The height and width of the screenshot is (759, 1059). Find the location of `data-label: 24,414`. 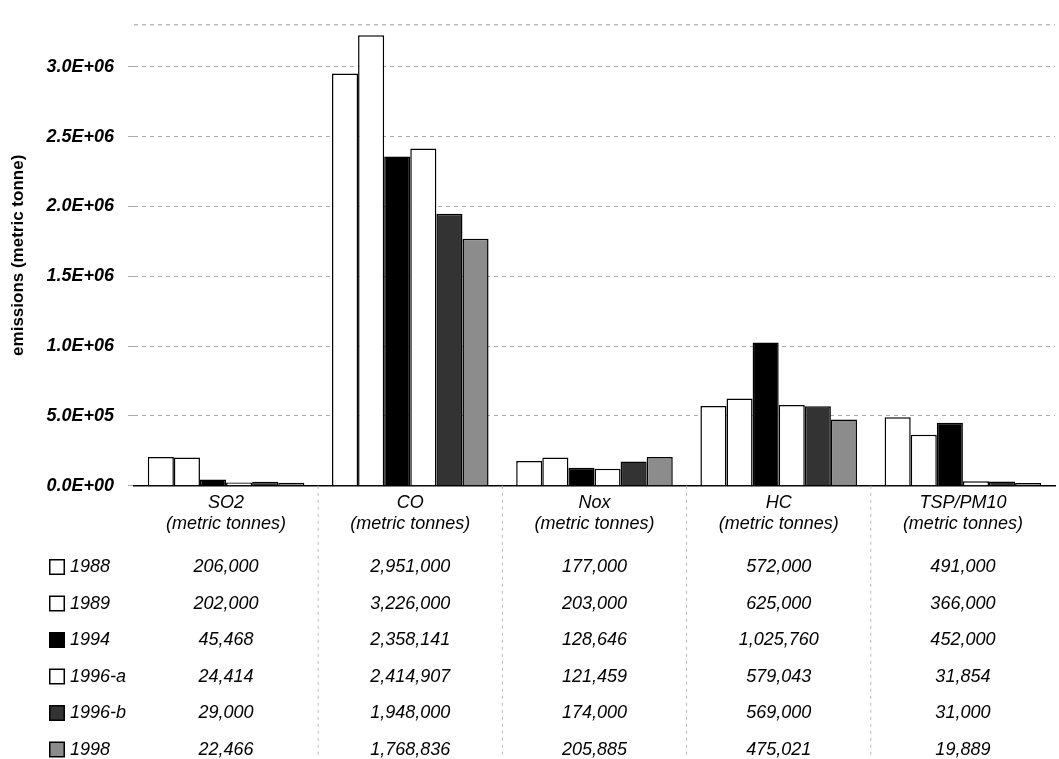

data-label: 24,414 is located at coordinates (225, 675).